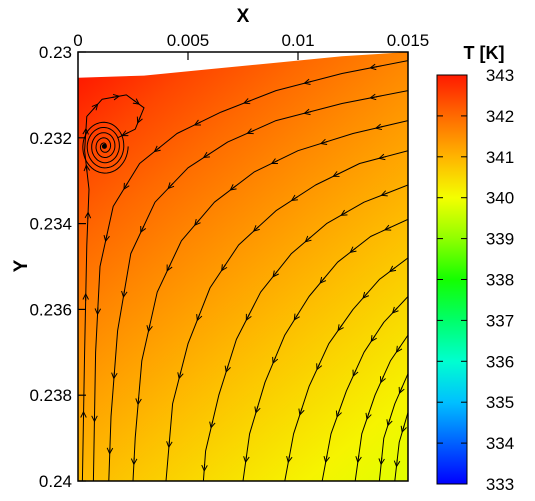 Image resolution: width=535 pixels, height=501 pixels. Describe the element at coordinates (50, 309) in the screenshot. I see `y-tick-label: 0.236` at that location.